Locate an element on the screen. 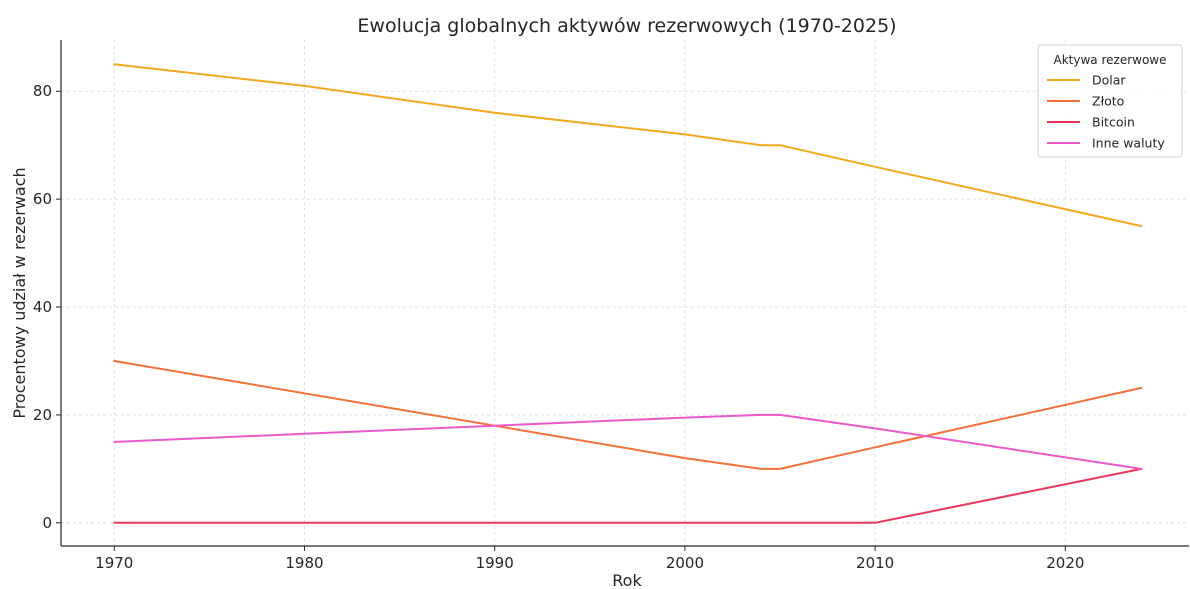 This screenshot has height=589, width=1190. legend-label: Złoto is located at coordinates (1108, 101).